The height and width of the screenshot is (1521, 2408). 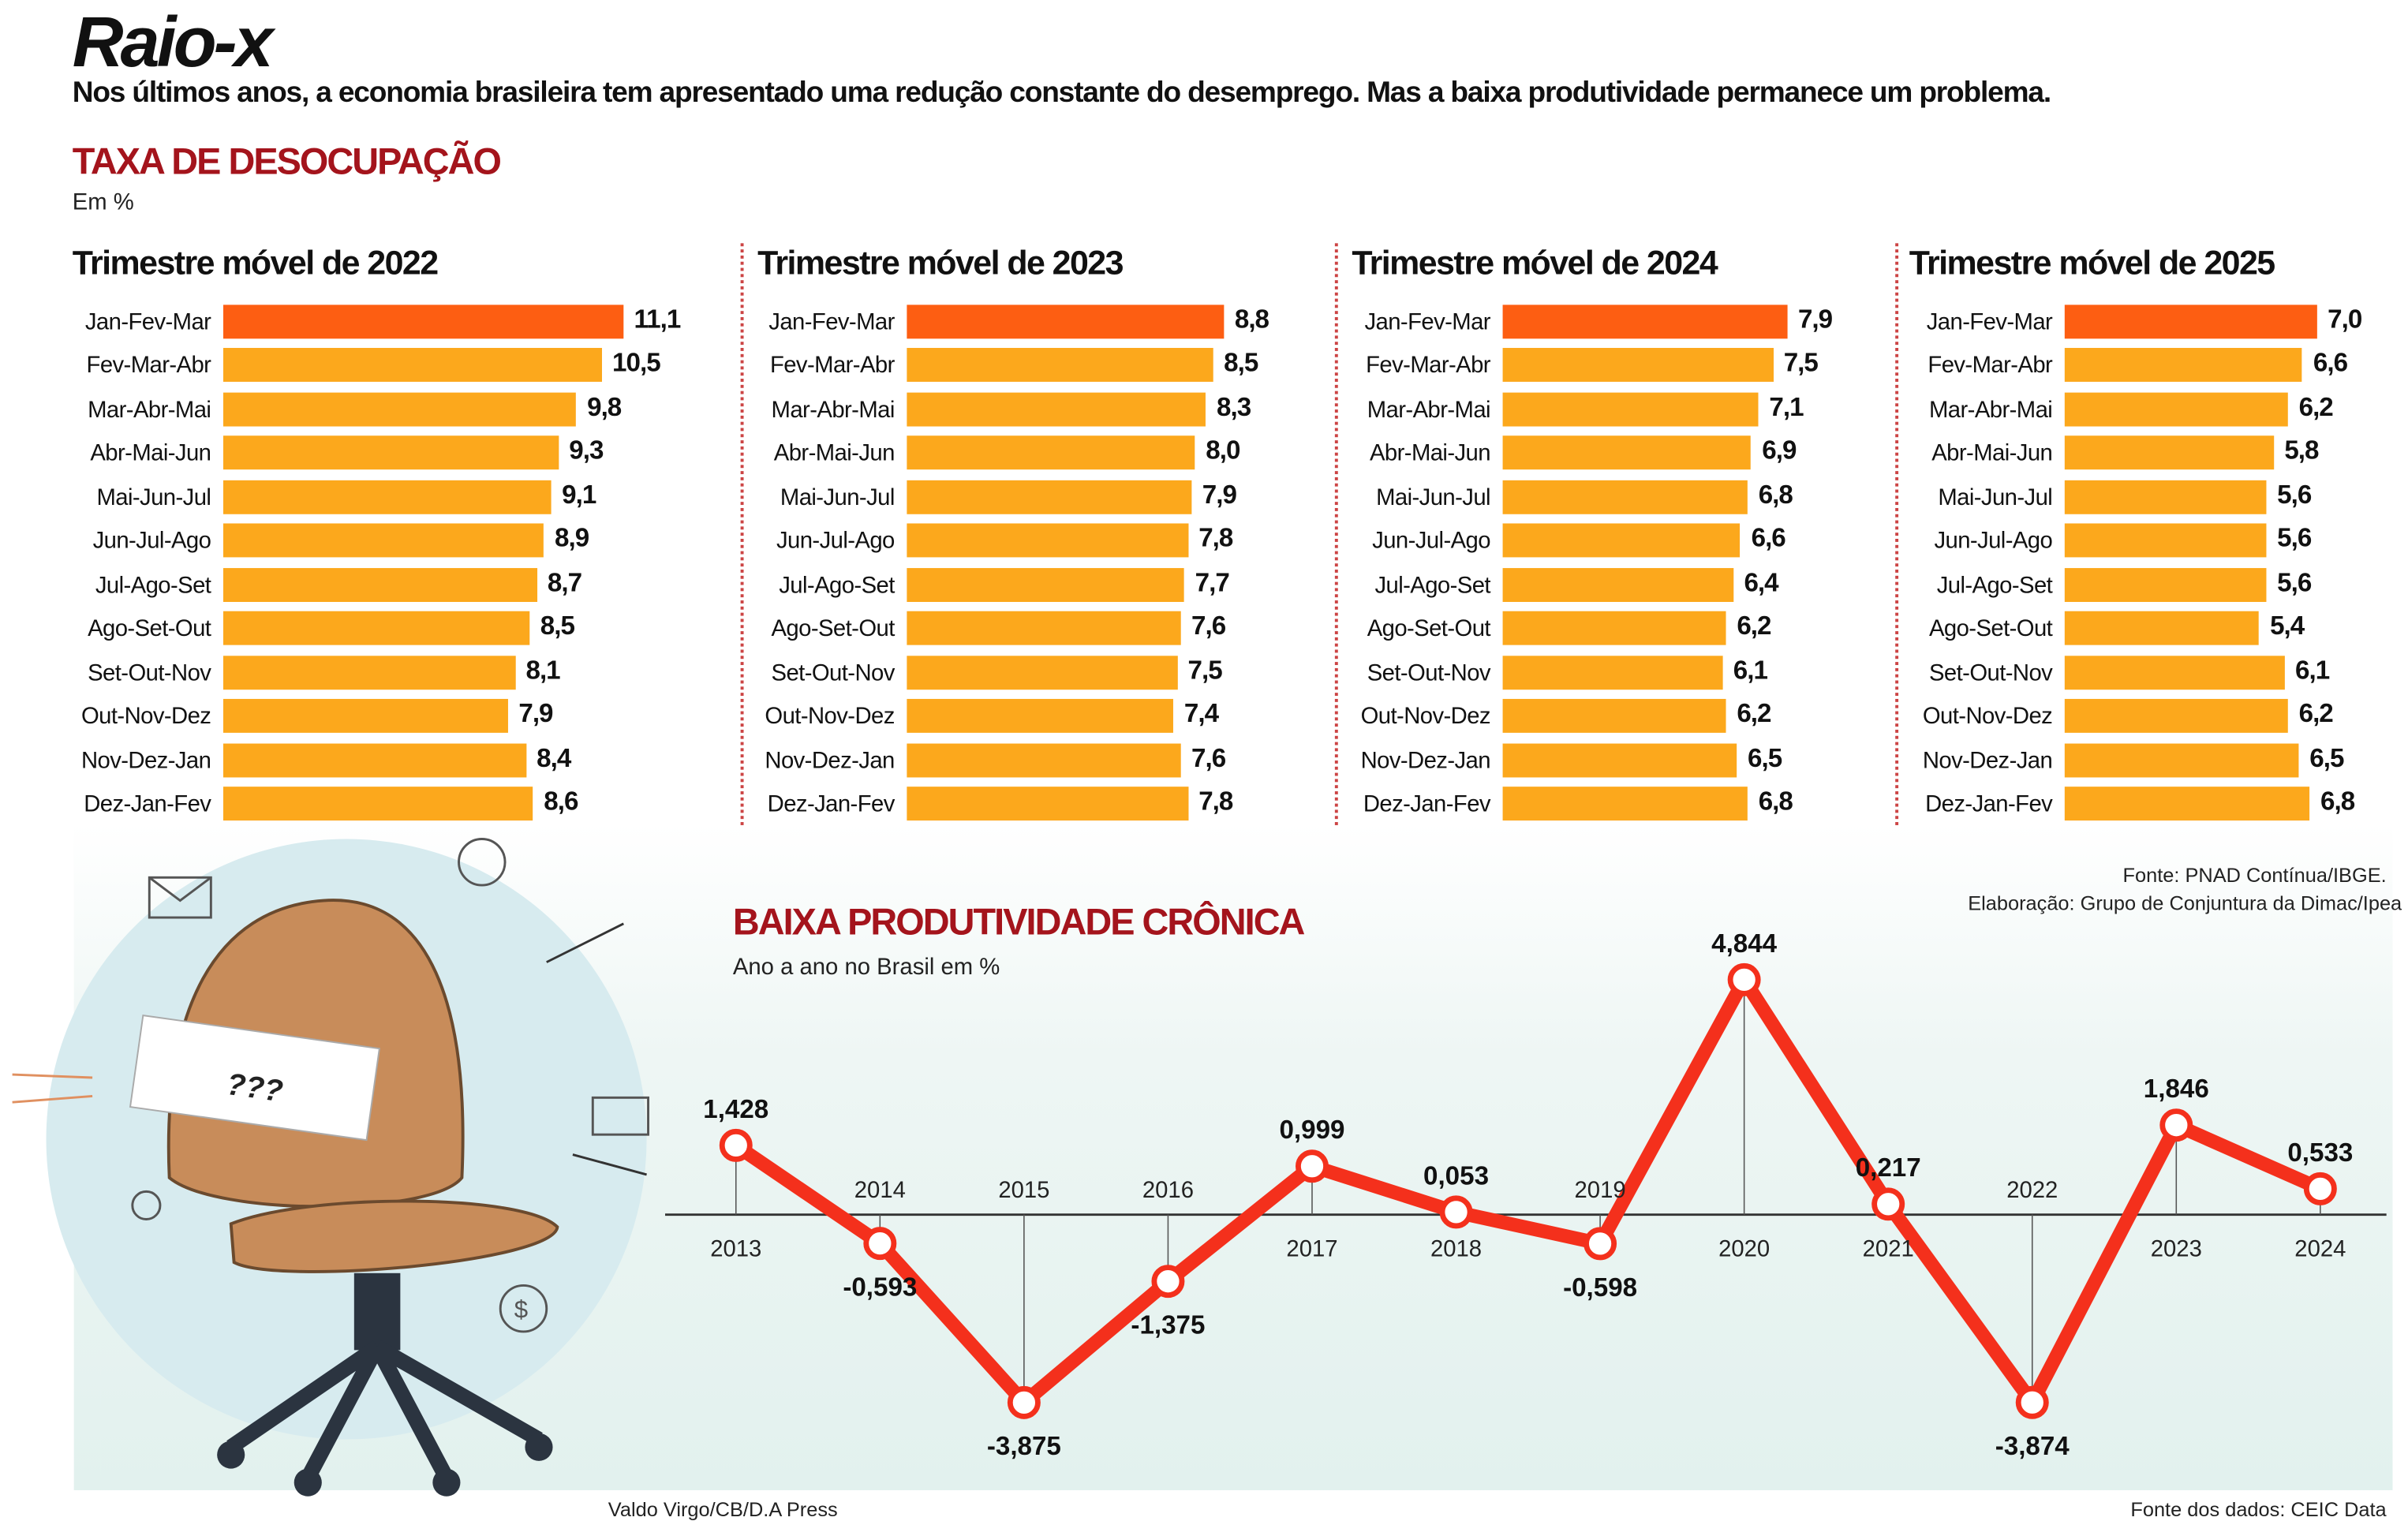 What do you see at coordinates (571, 538) in the screenshot?
I see `bar-value-label: 8,9` at bounding box center [571, 538].